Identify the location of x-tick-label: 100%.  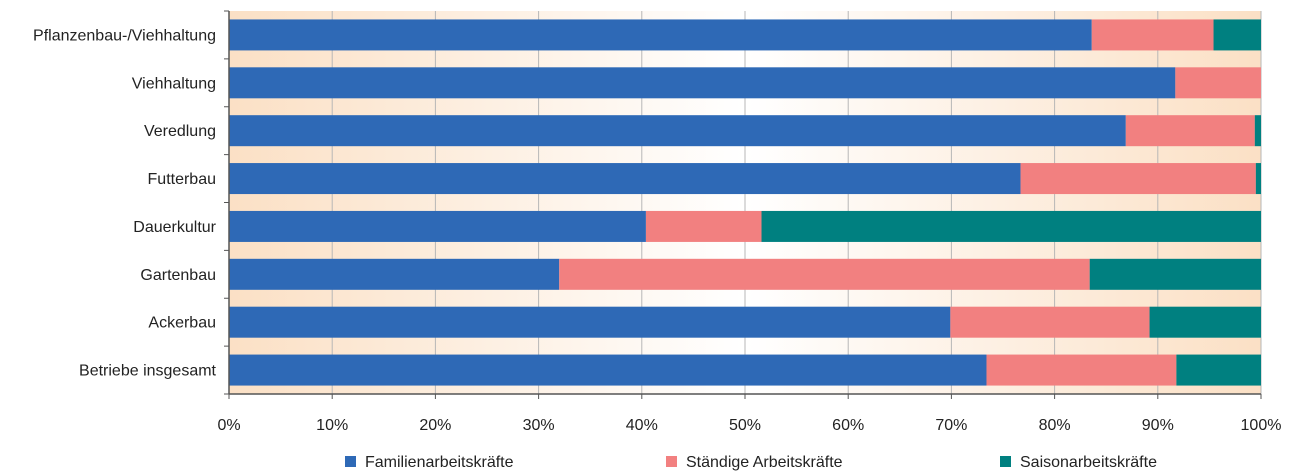
(1261, 425).